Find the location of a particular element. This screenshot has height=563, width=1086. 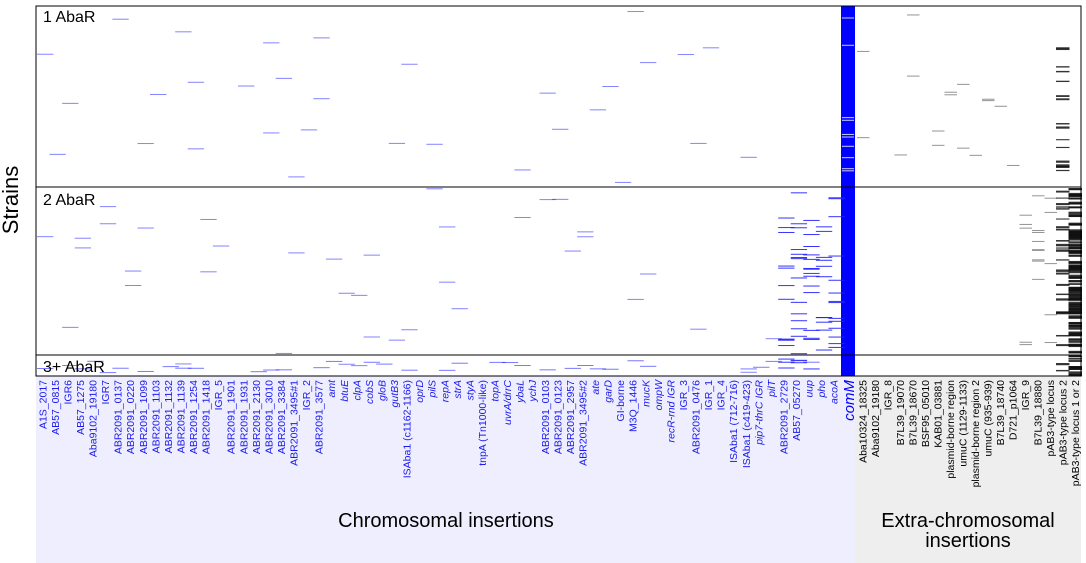

column-label: ABR2091_1099 is located at coordinates (144, 417).